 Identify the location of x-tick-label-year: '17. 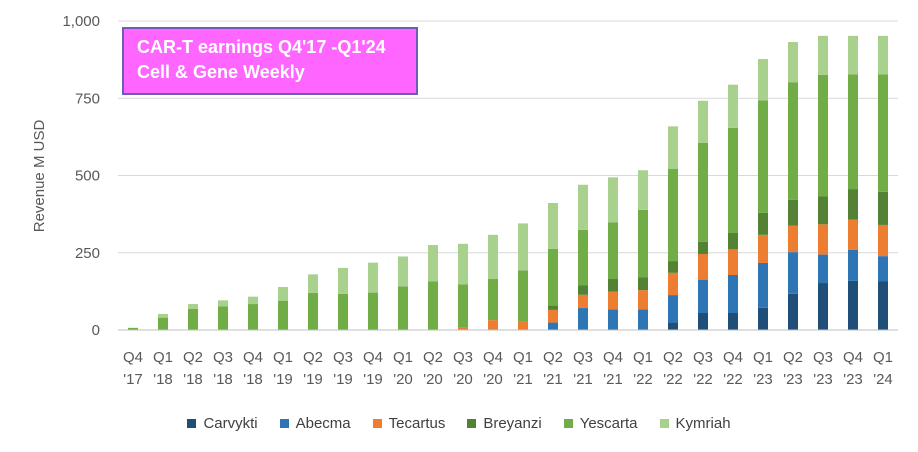
(133, 379).